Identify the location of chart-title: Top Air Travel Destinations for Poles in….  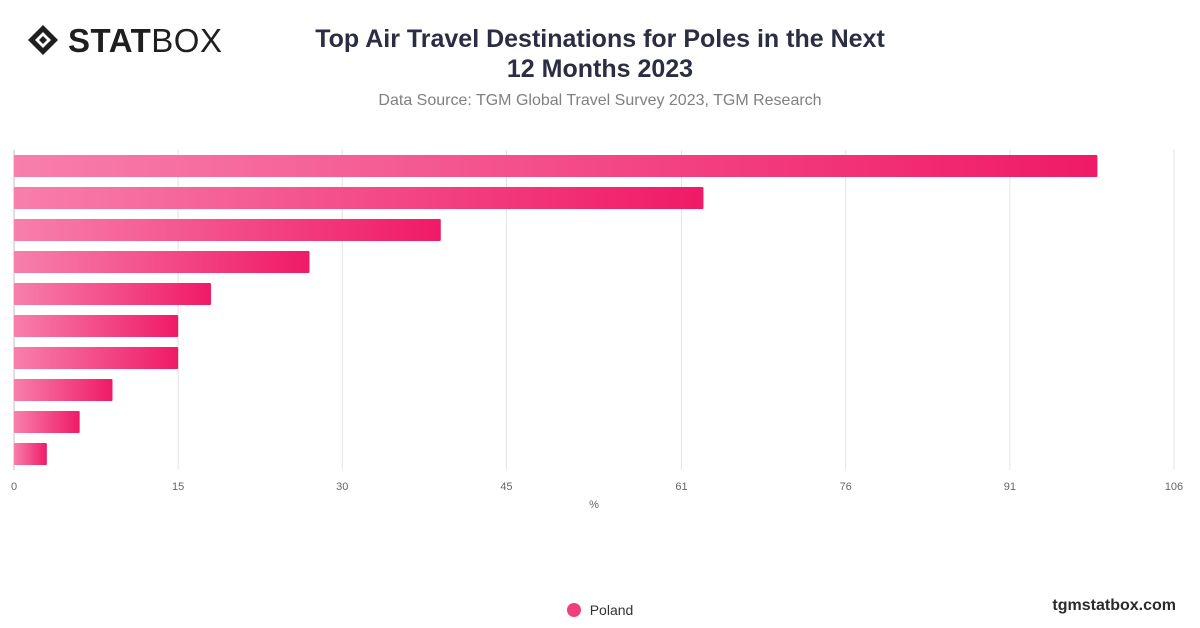
(600, 54).